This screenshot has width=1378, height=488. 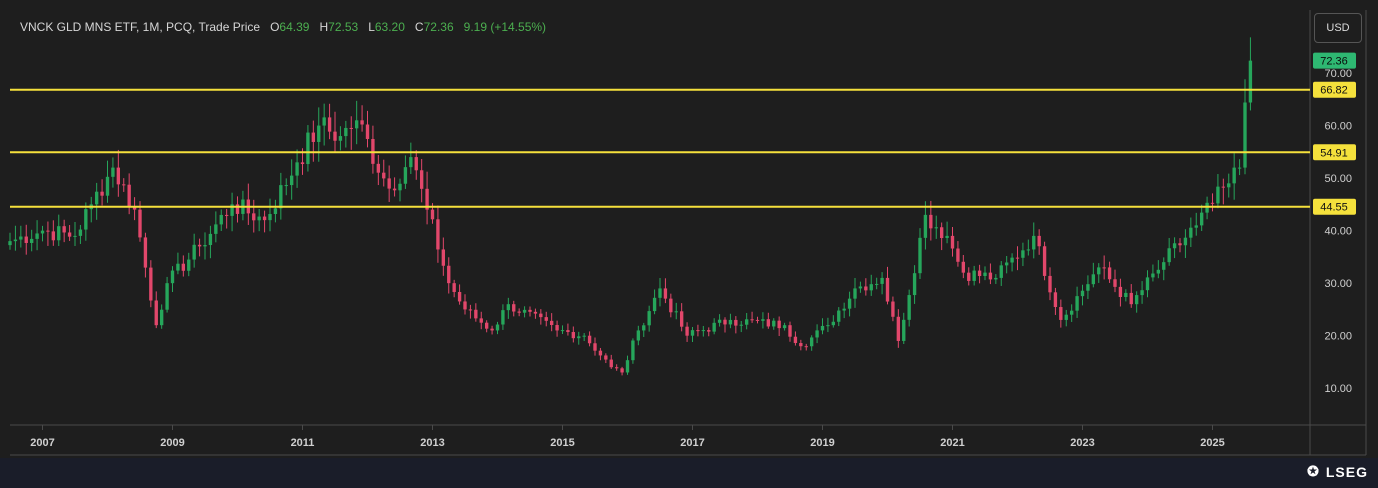 I want to click on low-label: L, so click(x=371, y=27).